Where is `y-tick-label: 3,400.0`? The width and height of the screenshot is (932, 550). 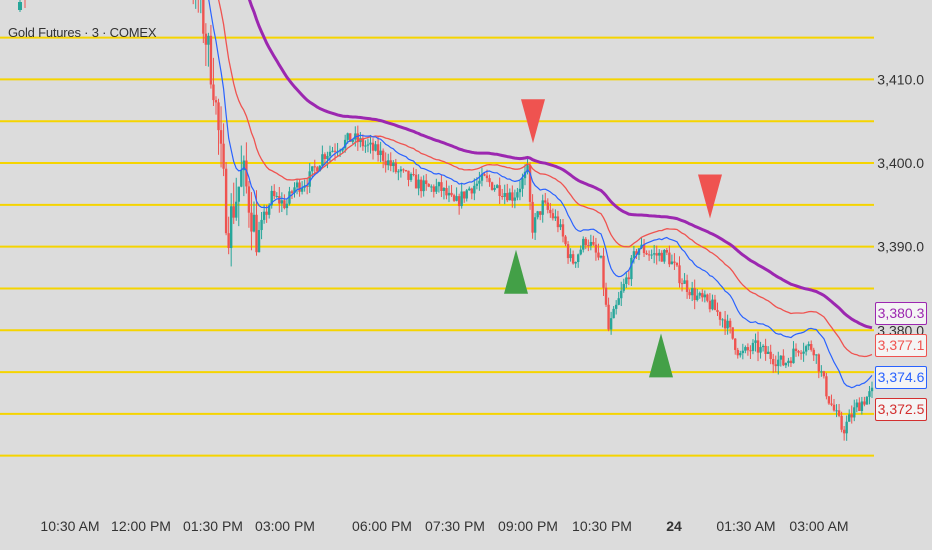
y-tick-label: 3,400.0 is located at coordinates (900, 163).